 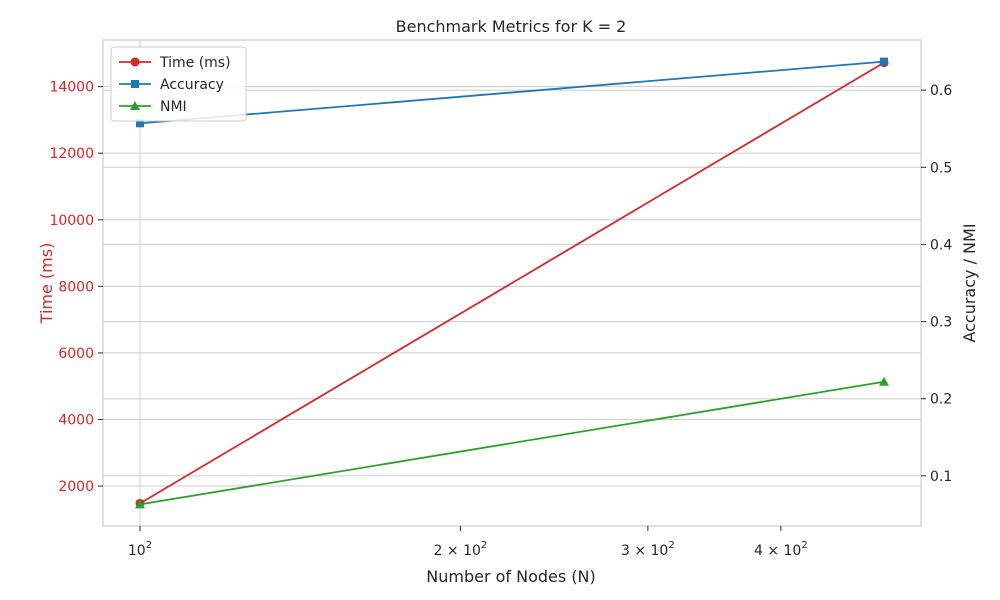 I want to click on x-tick-label: 102, so click(x=140, y=549).